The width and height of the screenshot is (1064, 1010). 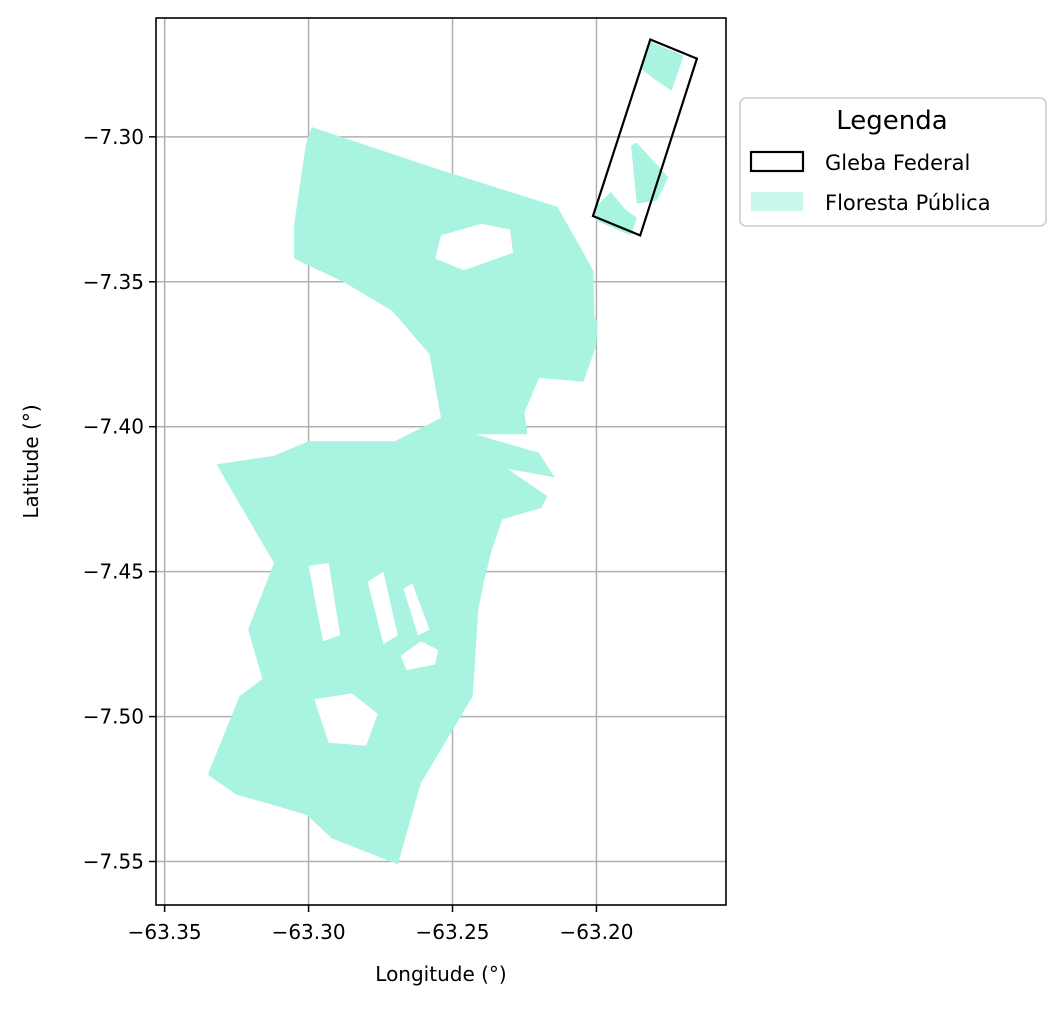 What do you see at coordinates (113, 572) in the screenshot?
I see `y-tick-label: −7.45` at bounding box center [113, 572].